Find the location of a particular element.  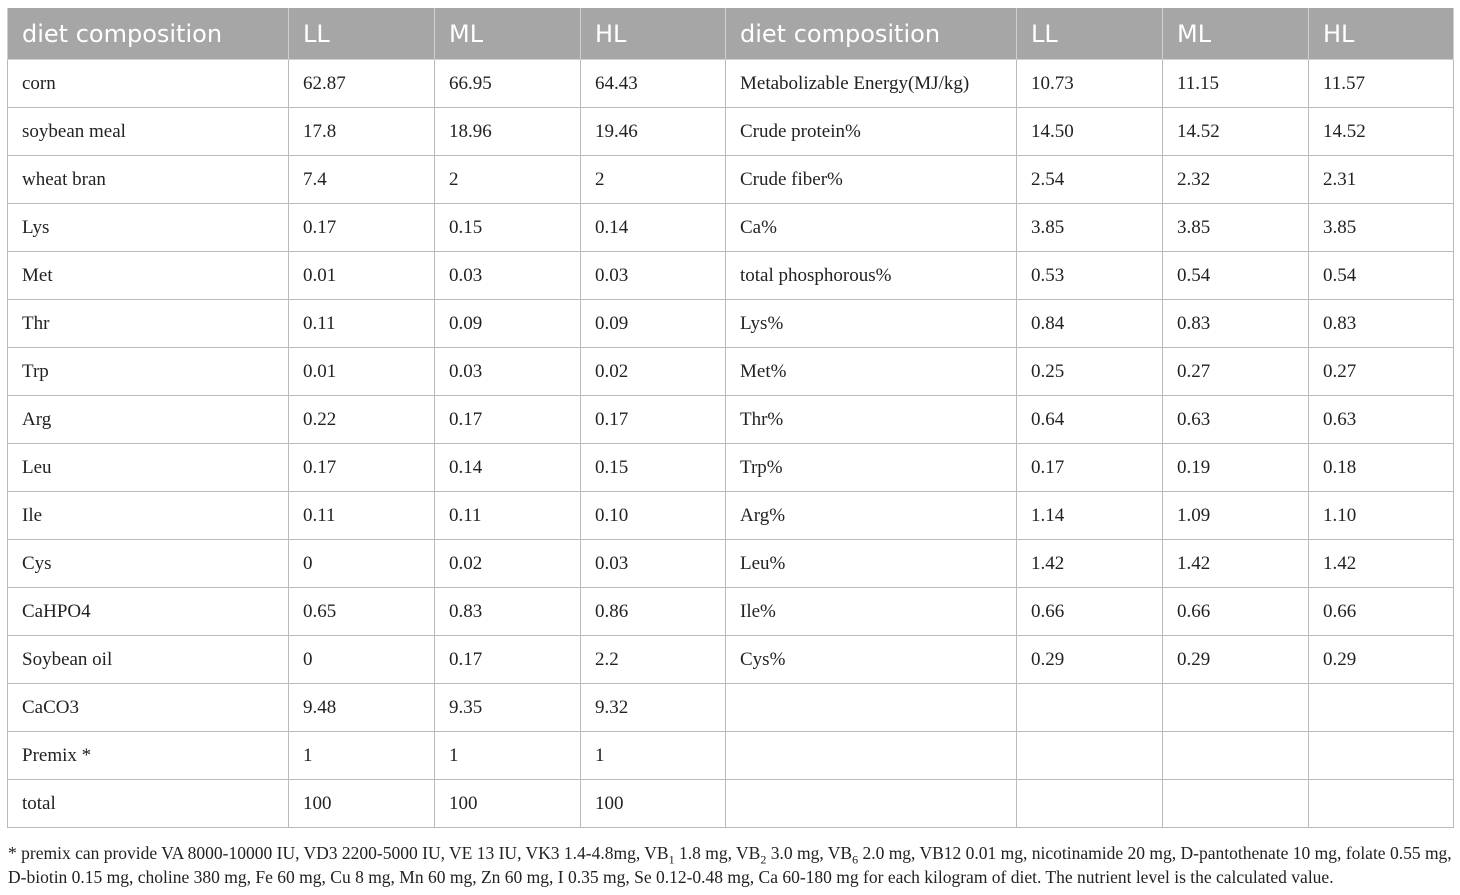

table-cell: Premix * is located at coordinates (148, 755).